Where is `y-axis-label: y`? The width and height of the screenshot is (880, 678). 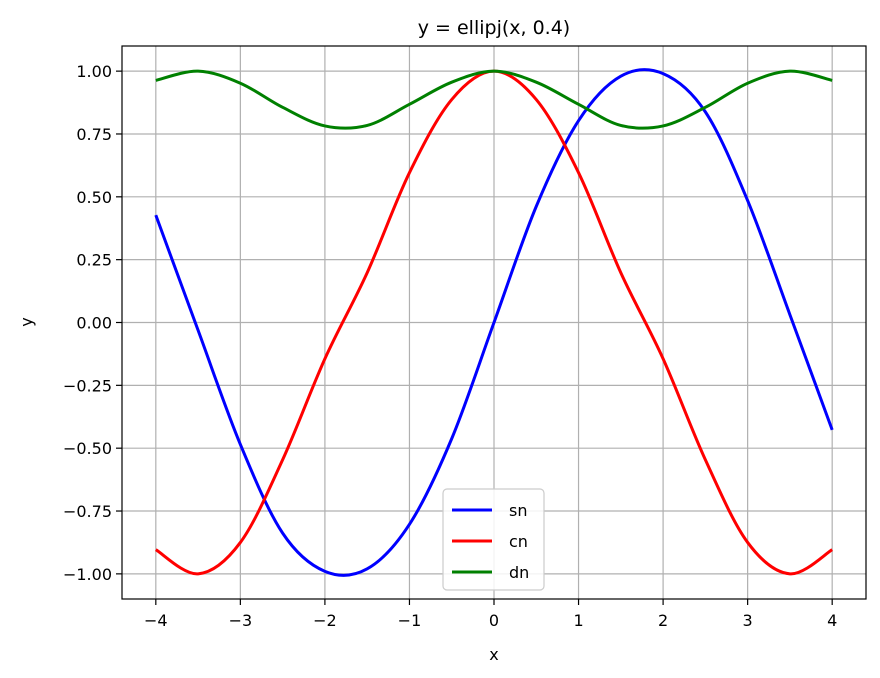
y-axis-label: y is located at coordinates (26, 321).